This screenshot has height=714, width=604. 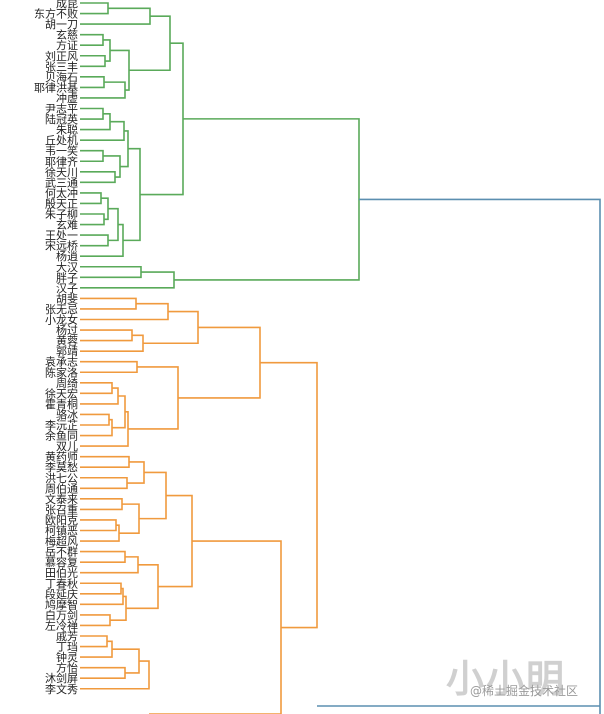 What do you see at coordinates (67, 636) in the screenshot?
I see `leaf-label: 戚芳` at bounding box center [67, 636].